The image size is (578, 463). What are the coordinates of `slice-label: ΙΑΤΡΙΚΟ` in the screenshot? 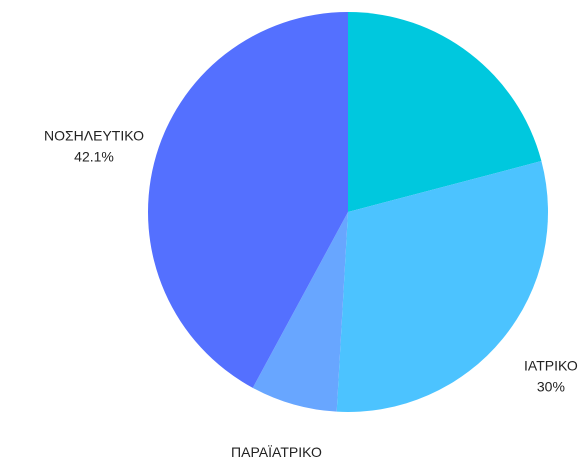 It's located at (551, 365).